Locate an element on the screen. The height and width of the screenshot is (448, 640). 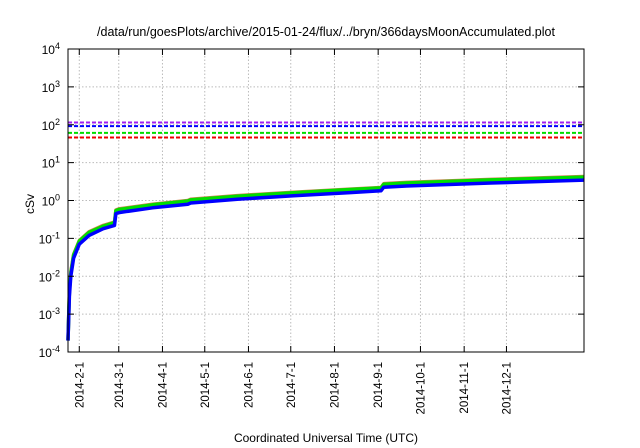
y-tick-exponent: -2 is located at coordinates (56, 273).